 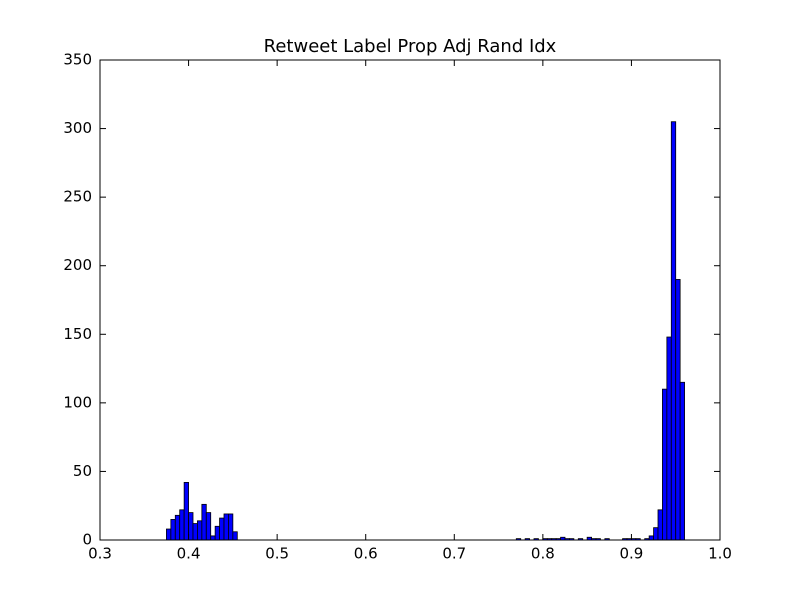 What do you see at coordinates (100, 554) in the screenshot?
I see `x-tick-label: 0.3` at bounding box center [100, 554].